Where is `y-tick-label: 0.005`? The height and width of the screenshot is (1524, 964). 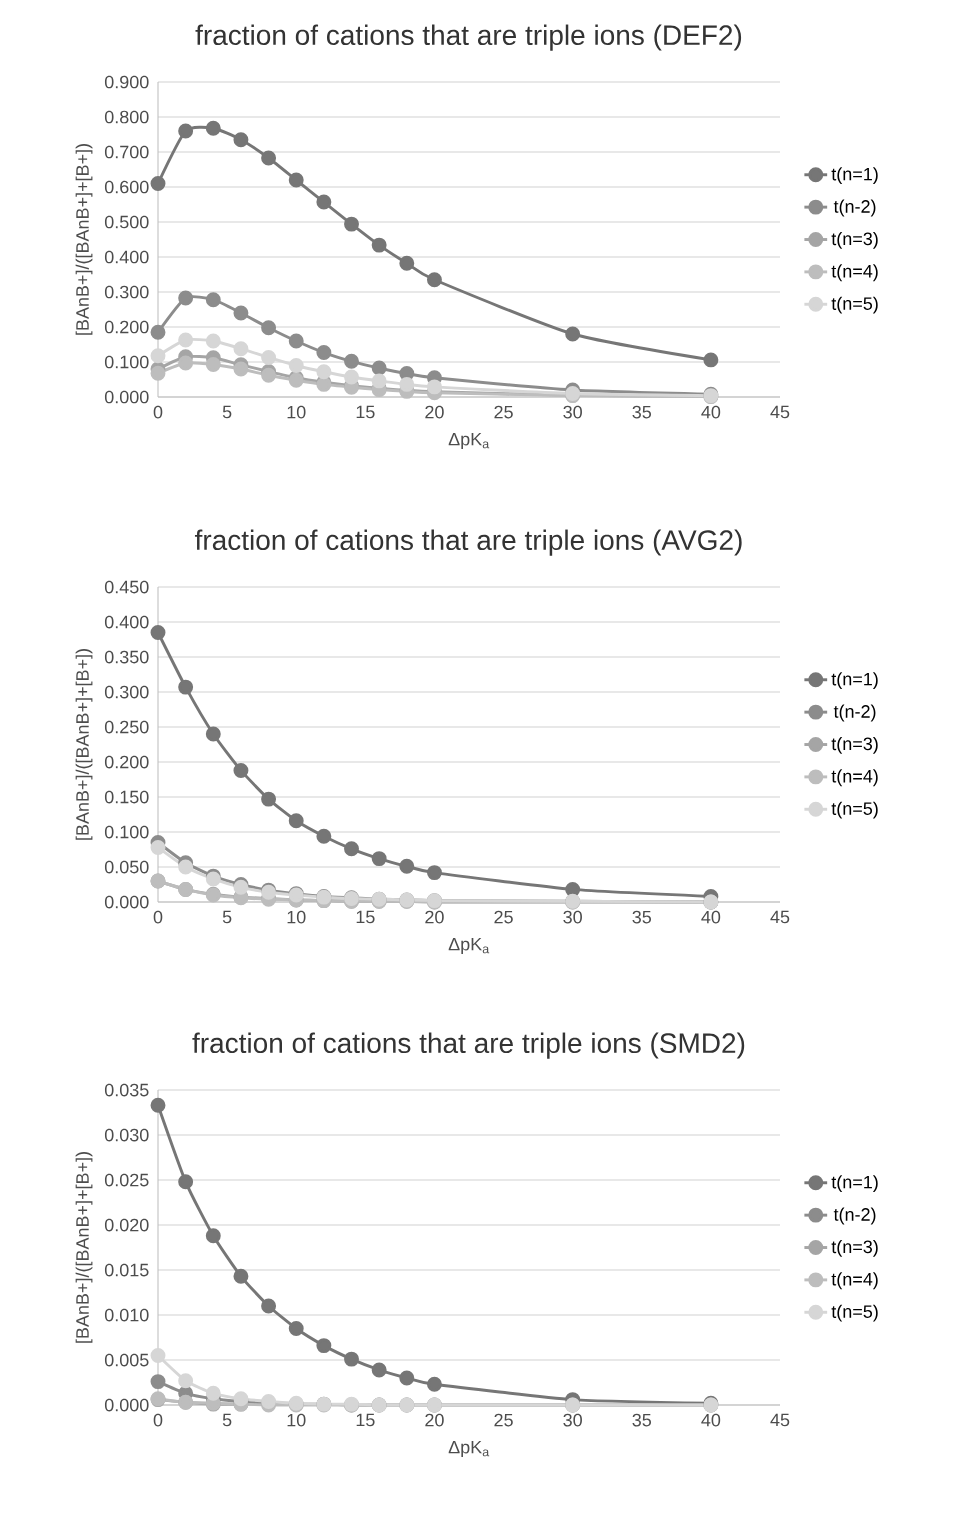
y-tick-label: 0.005 is located at coordinates (126, 1360).